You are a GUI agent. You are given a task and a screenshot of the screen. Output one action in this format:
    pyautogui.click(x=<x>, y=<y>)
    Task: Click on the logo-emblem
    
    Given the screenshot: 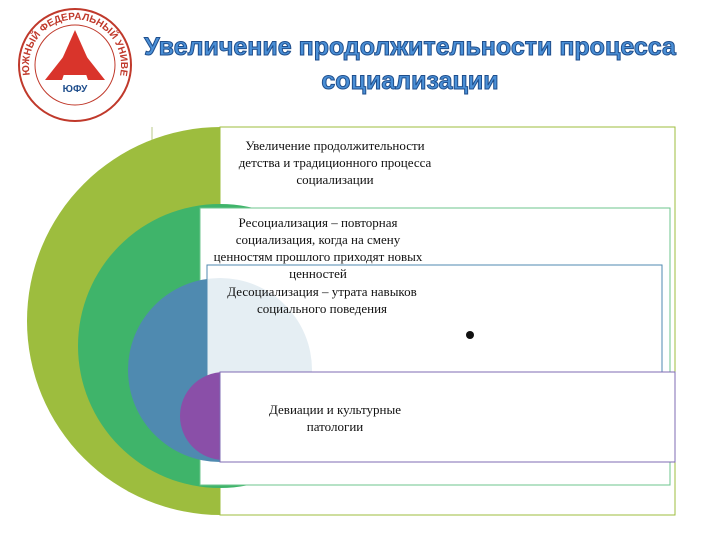 What is the action you would take?
    pyautogui.click(x=75, y=55)
    